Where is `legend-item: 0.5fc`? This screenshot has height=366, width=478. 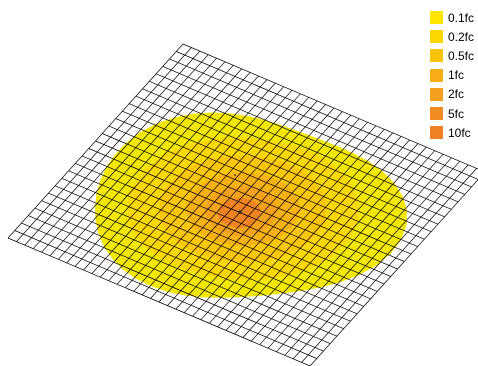
legend-item: 0.5fc is located at coordinates (452, 55).